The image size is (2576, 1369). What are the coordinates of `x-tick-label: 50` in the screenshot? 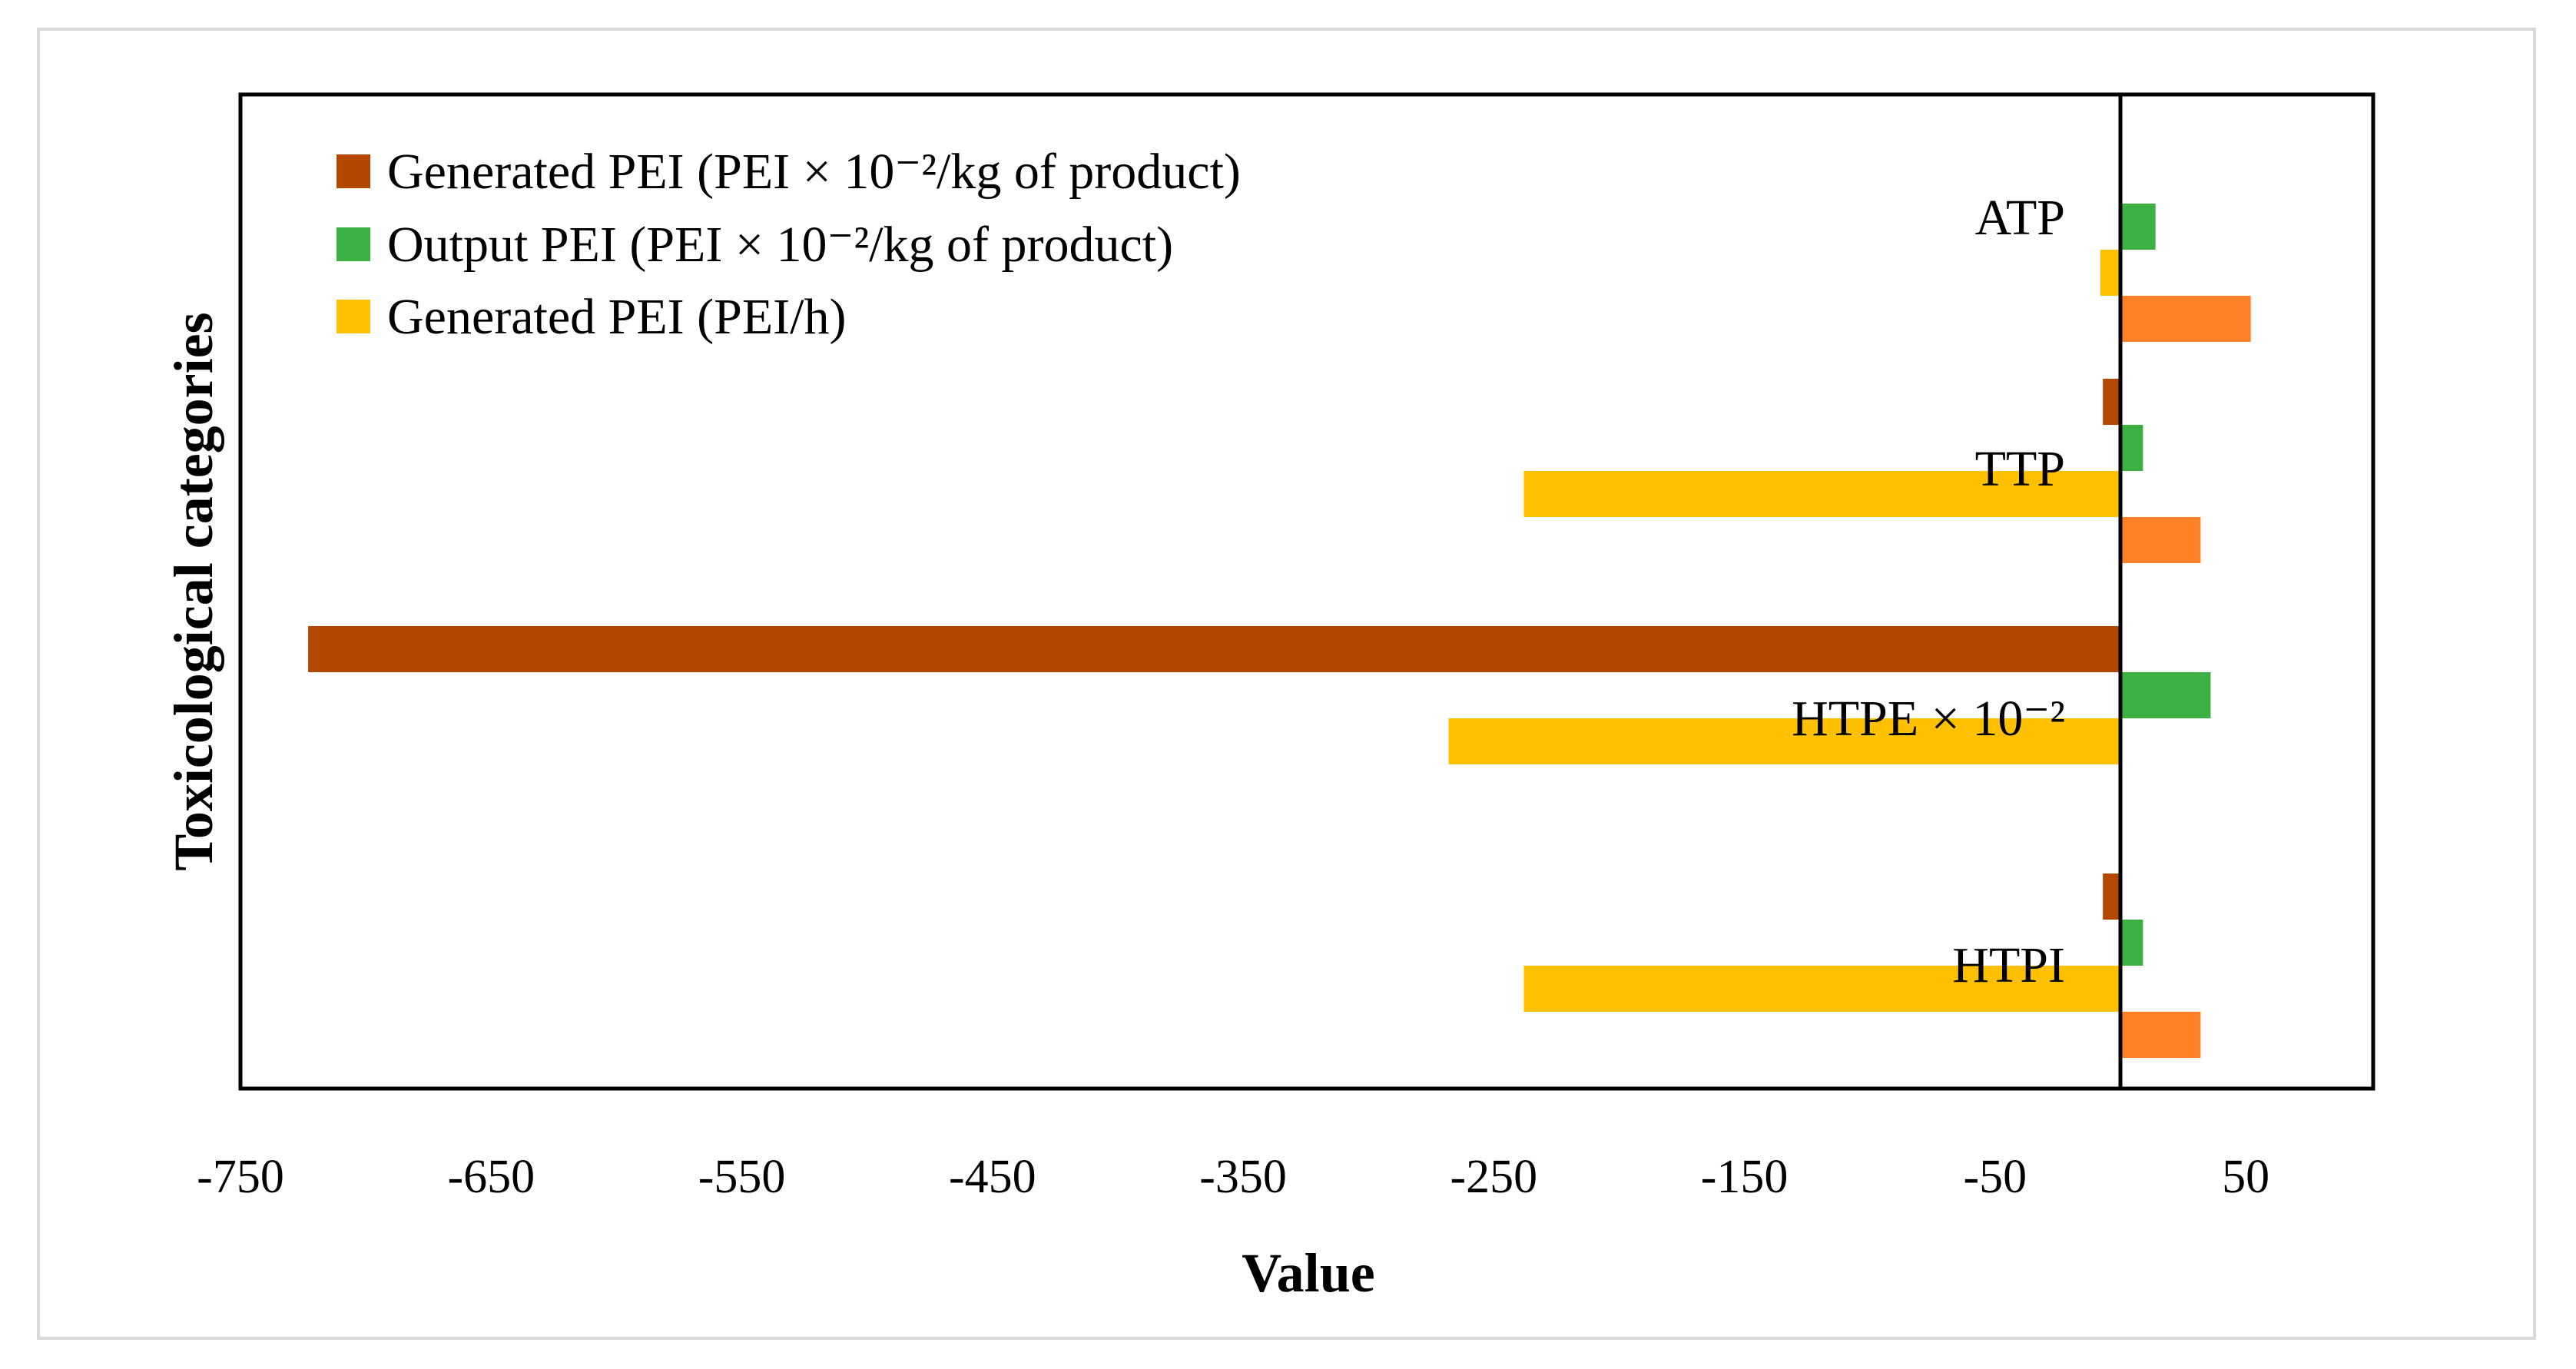 It's located at (2245, 1177).